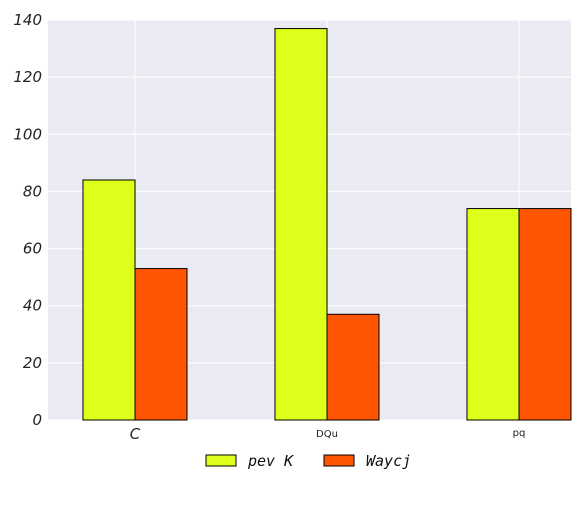 This screenshot has width=584, height=511. Describe the element at coordinates (32, 306) in the screenshot. I see `y-tick-label: 40` at that location.